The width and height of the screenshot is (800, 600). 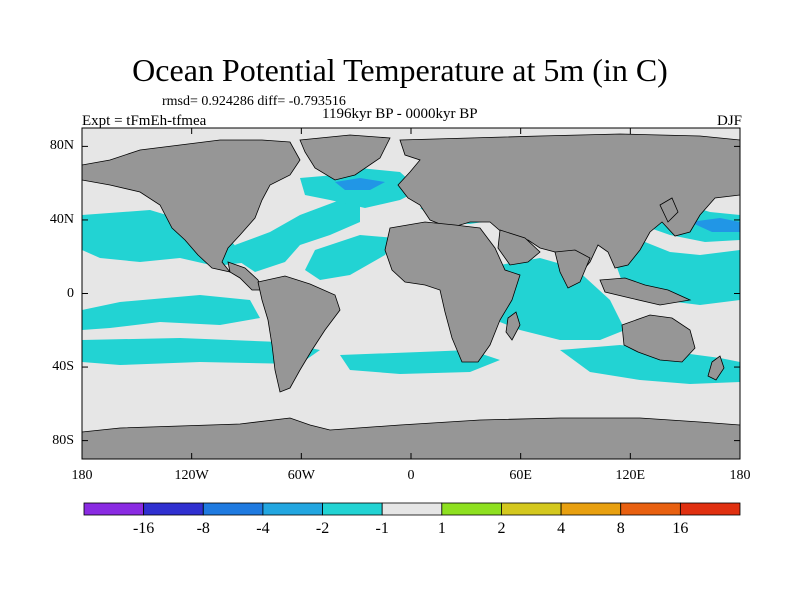 What do you see at coordinates (297, 236) in the screenshot?
I see `gulf-stream-anomaly` at bounding box center [297, 236].